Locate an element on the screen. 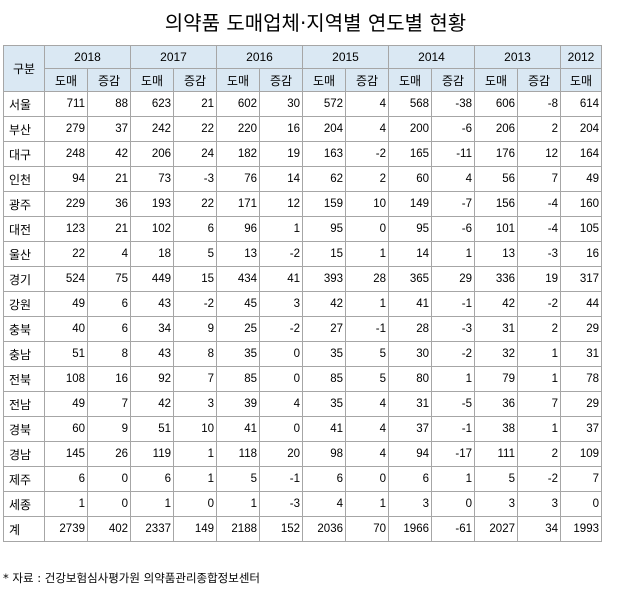 The height and width of the screenshot is (593, 631). change-cell: 149 is located at coordinates (195, 529).